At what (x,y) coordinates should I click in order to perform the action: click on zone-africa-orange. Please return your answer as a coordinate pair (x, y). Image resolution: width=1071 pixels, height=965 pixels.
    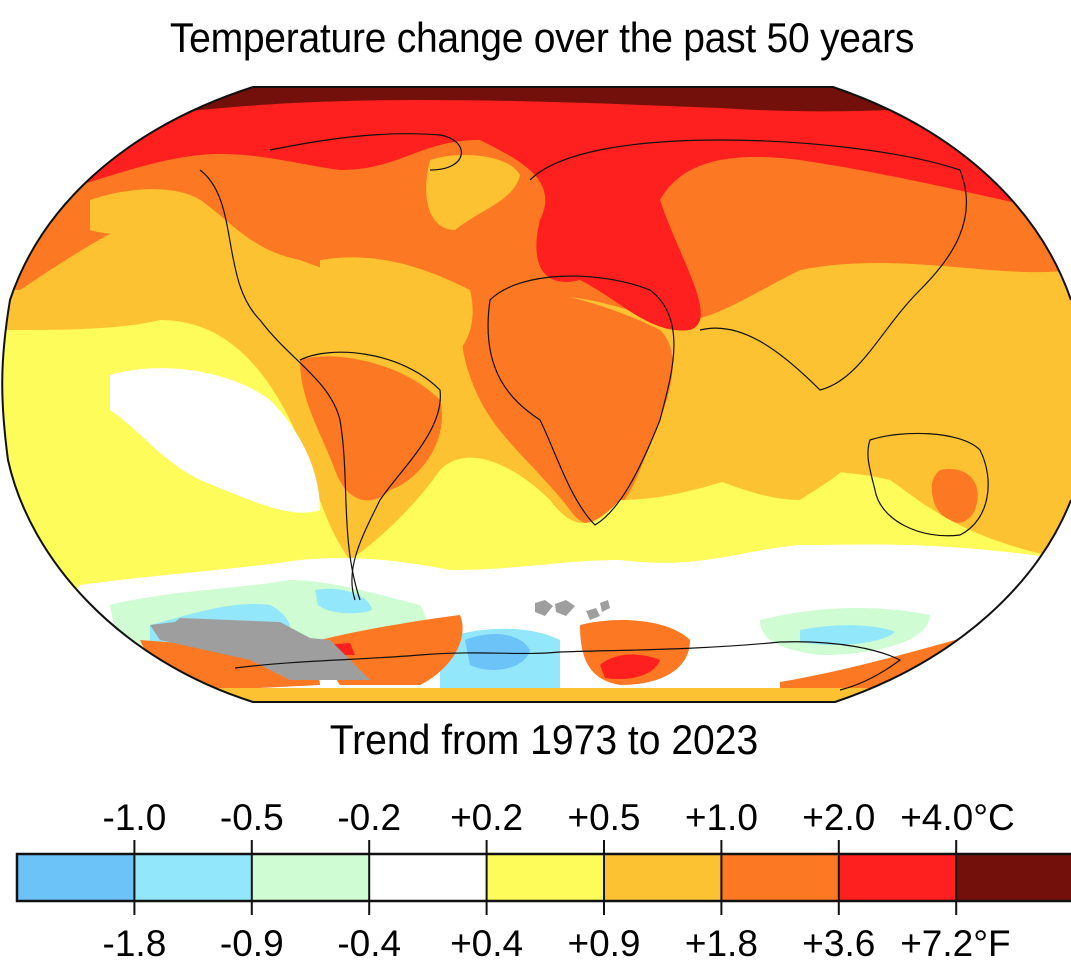
    Looking at the image, I should click on (567, 406).